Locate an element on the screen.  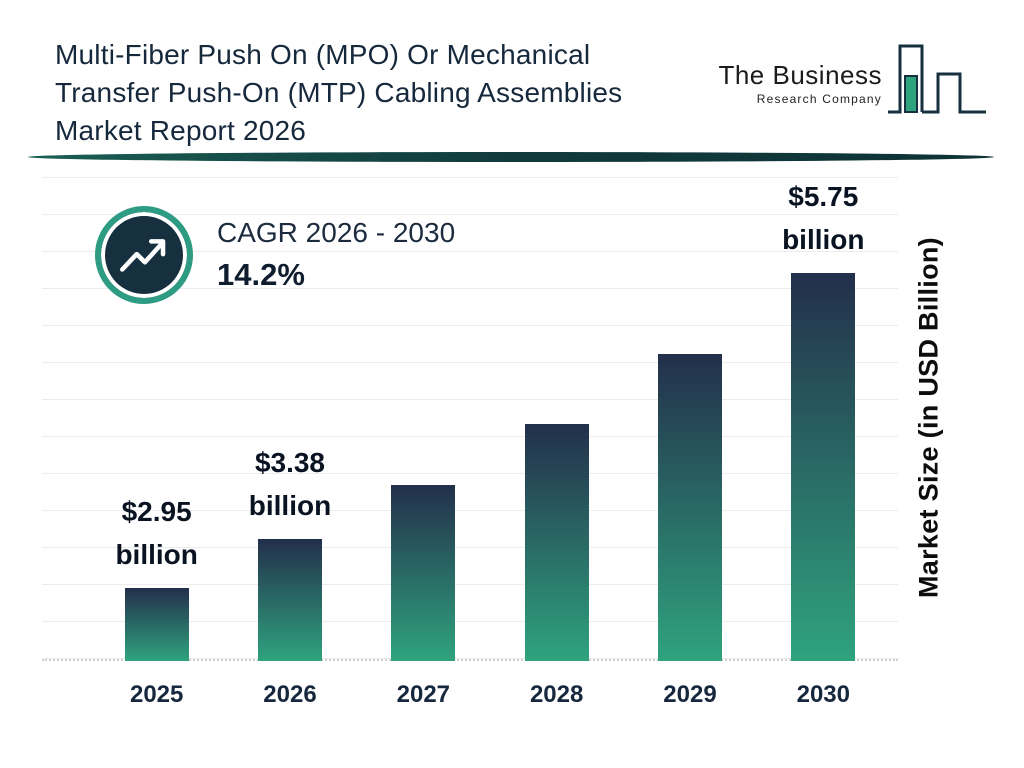
x-tick-label: 2026 is located at coordinates (290, 694).